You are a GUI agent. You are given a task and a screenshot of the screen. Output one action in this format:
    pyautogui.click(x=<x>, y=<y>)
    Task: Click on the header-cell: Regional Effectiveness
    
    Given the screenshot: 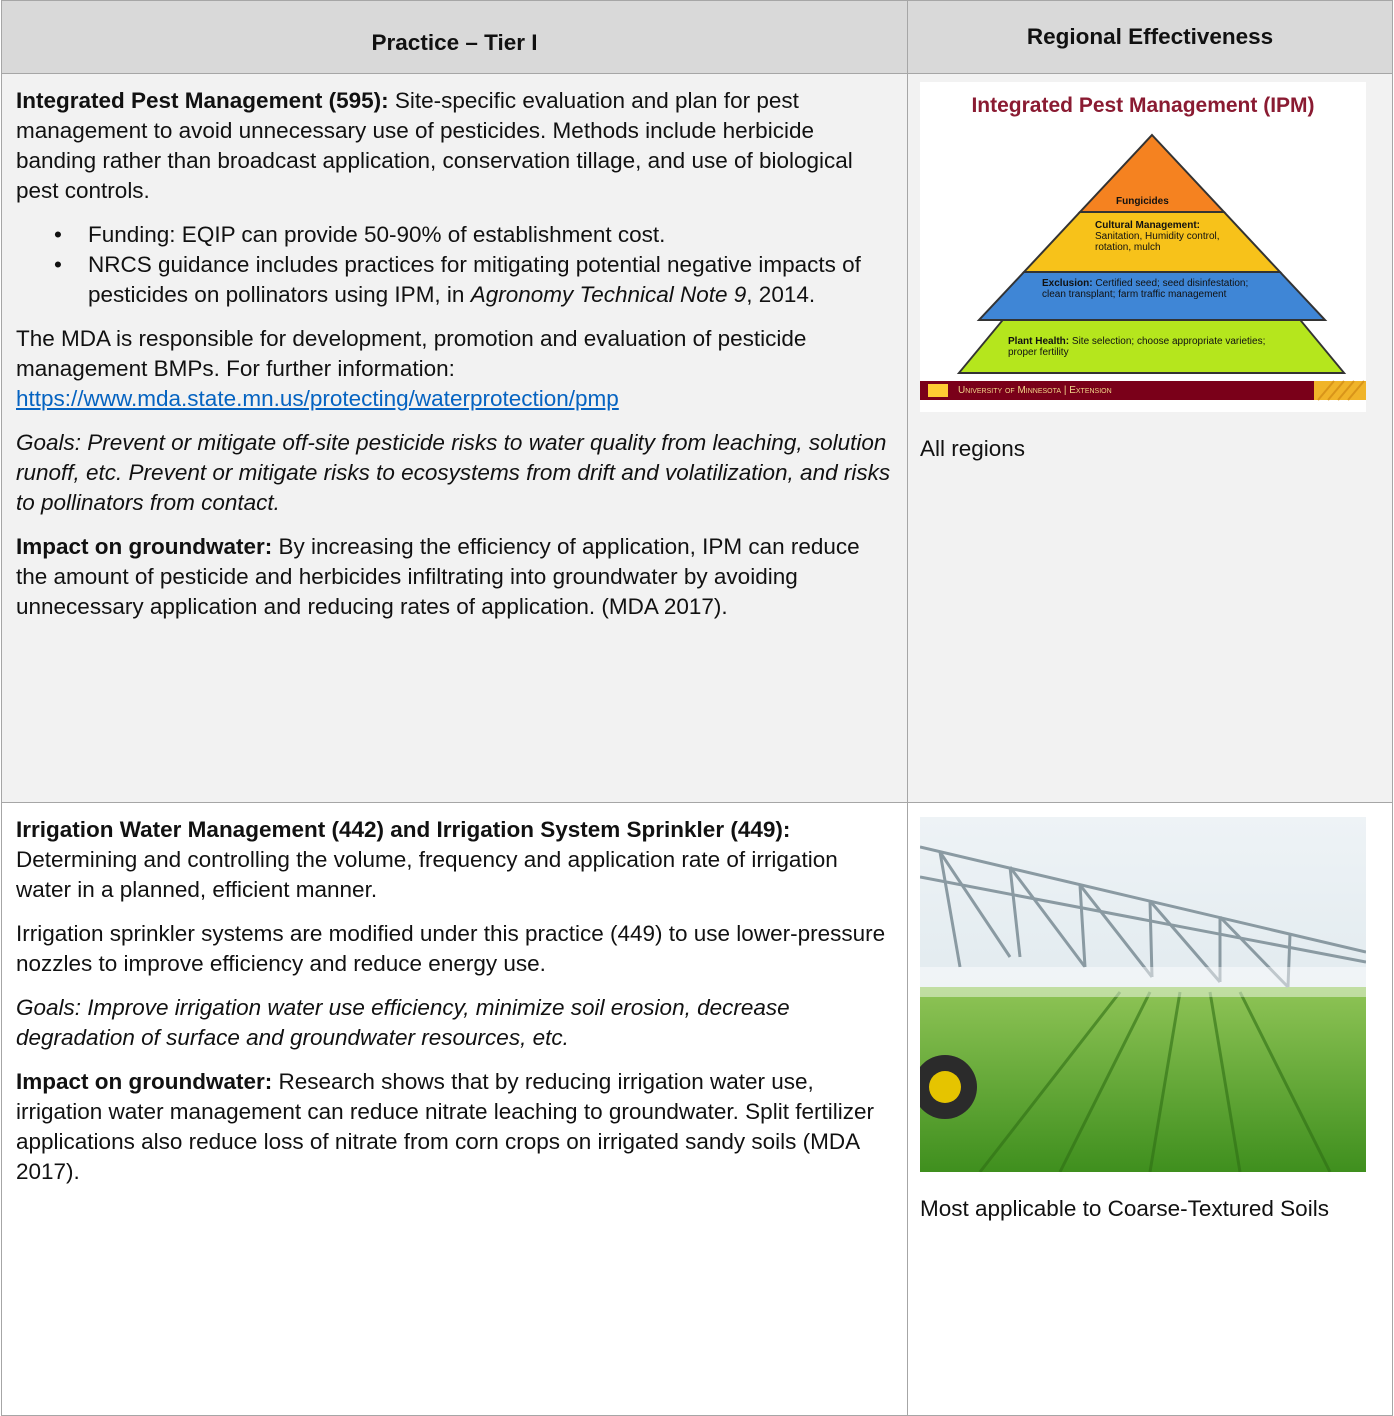 What is the action you would take?
    pyautogui.click(x=1150, y=37)
    